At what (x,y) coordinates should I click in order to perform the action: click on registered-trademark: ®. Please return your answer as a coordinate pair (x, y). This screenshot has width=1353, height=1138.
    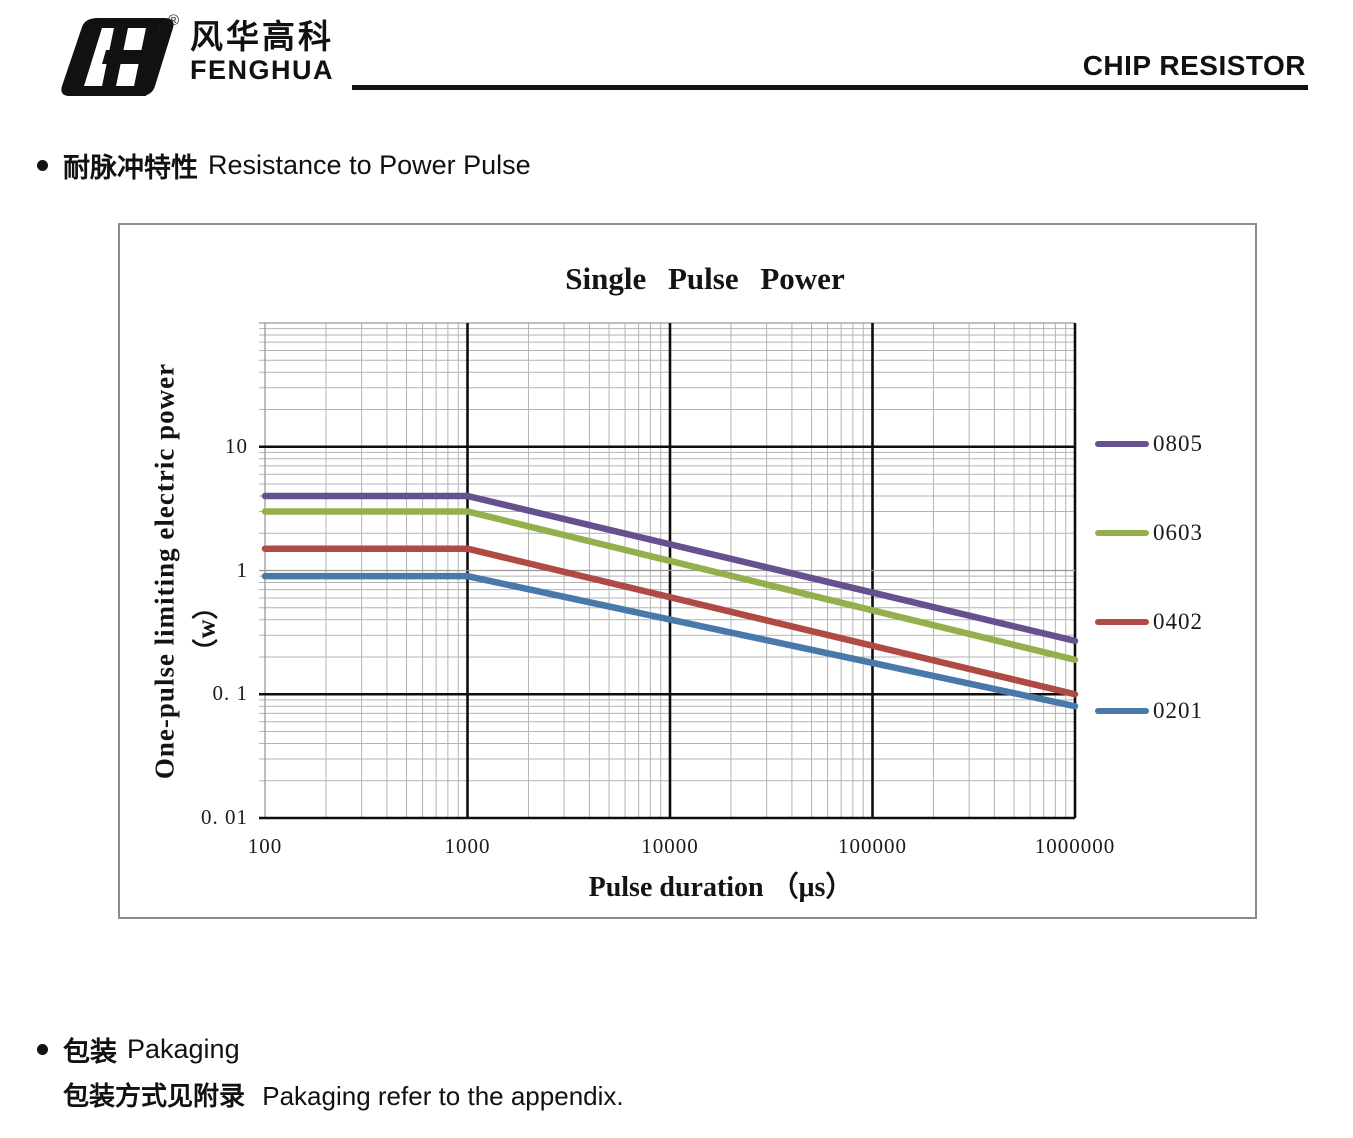
    Looking at the image, I should click on (174, 20).